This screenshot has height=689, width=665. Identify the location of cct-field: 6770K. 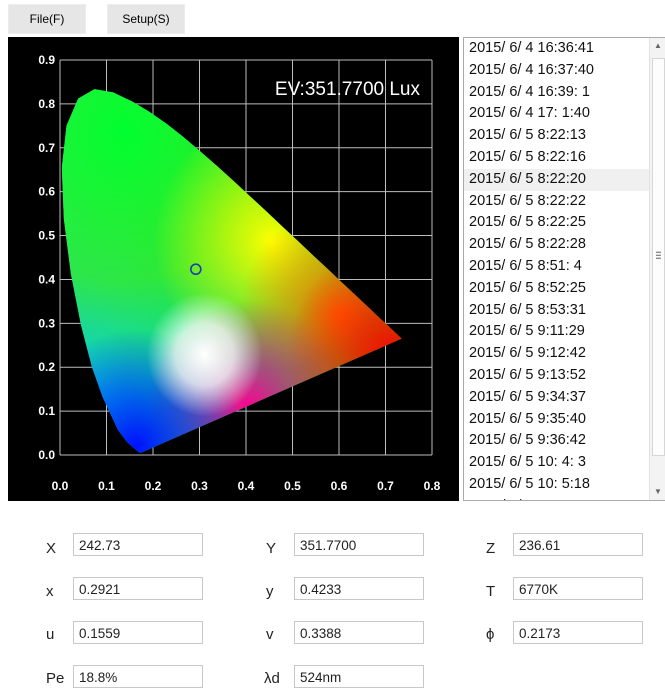
(578, 588).